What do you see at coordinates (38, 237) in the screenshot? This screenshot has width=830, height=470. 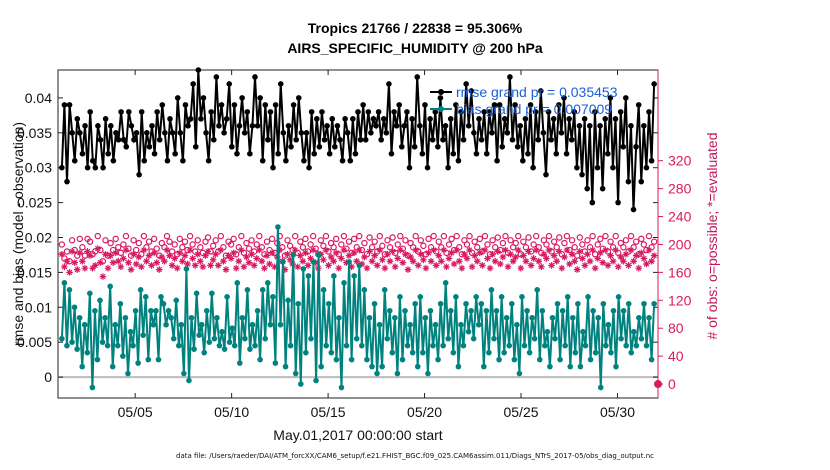 I see `y-left-tick-label: 0.02` at bounding box center [38, 237].